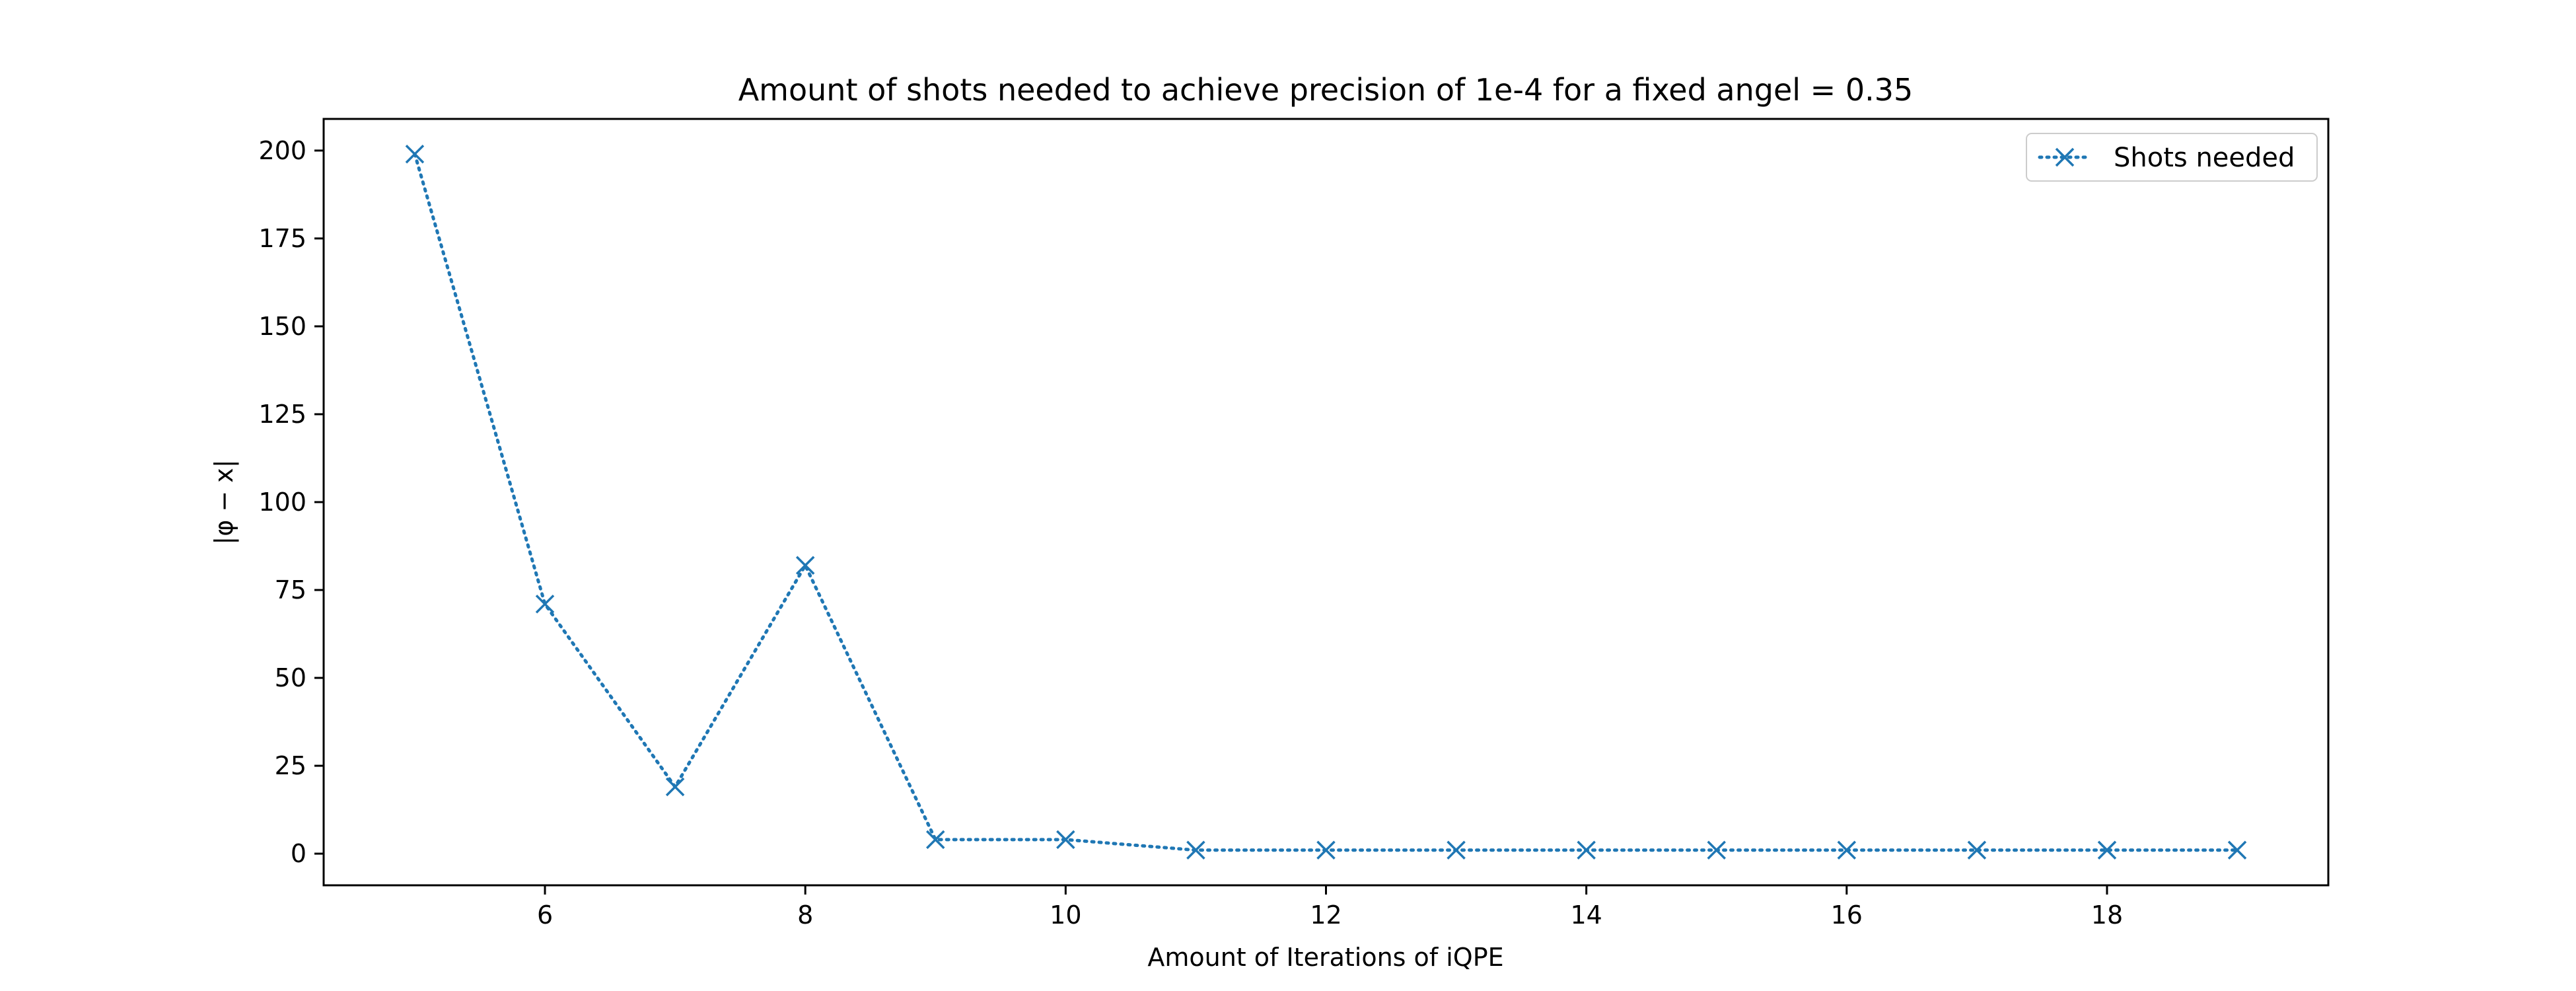  I want to click on y-axis-ticks: 0 25 50 75 100 125 150 175 200, so click(291, 502).